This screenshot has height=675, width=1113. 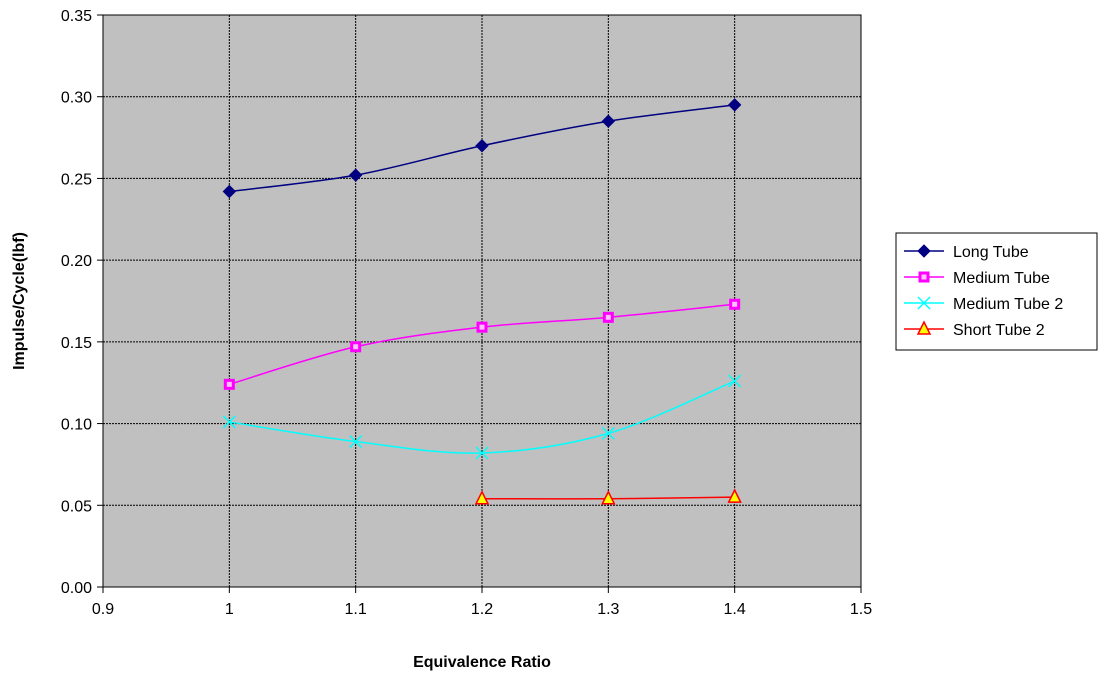 I want to click on x-axis-title: Equivalence Ratio, so click(x=482, y=662).